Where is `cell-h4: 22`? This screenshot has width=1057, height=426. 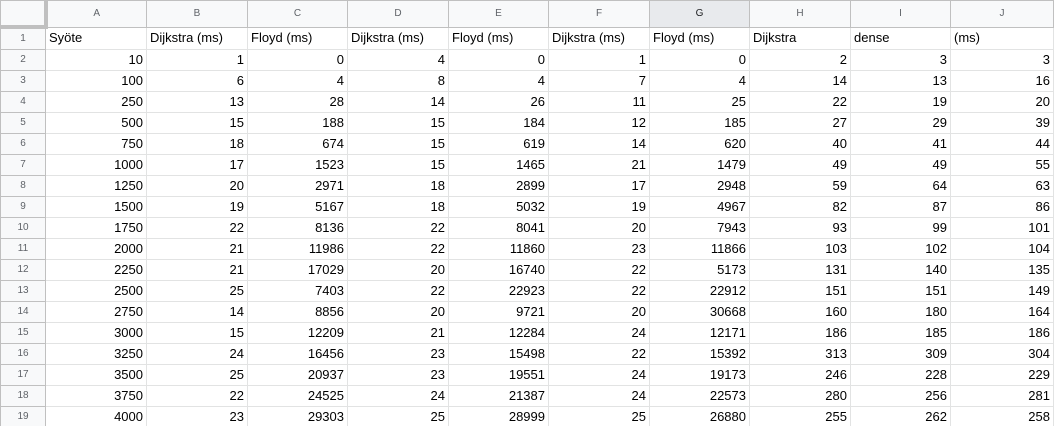
cell-h4: 22 is located at coordinates (800, 102).